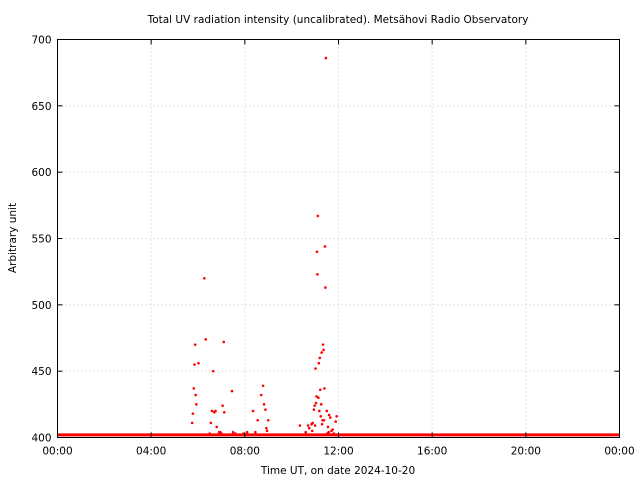 The width and height of the screenshot is (640, 480). What do you see at coordinates (41, 173) in the screenshot?
I see `y-tick-label: 600` at bounding box center [41, 173].